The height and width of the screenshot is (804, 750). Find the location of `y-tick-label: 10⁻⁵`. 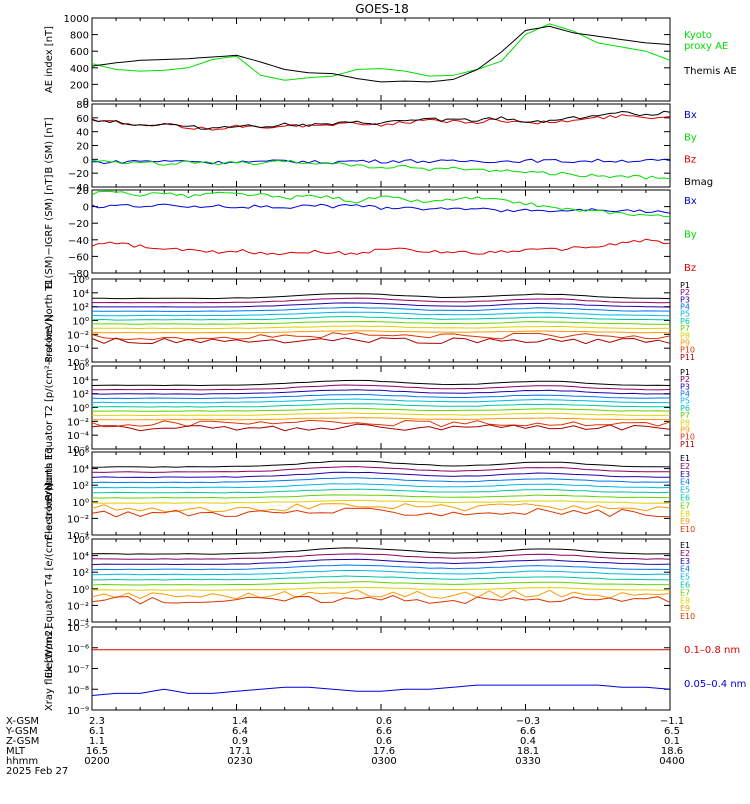

y-tick-label: 10⁻⁵ is located at coordinates (78, 628).